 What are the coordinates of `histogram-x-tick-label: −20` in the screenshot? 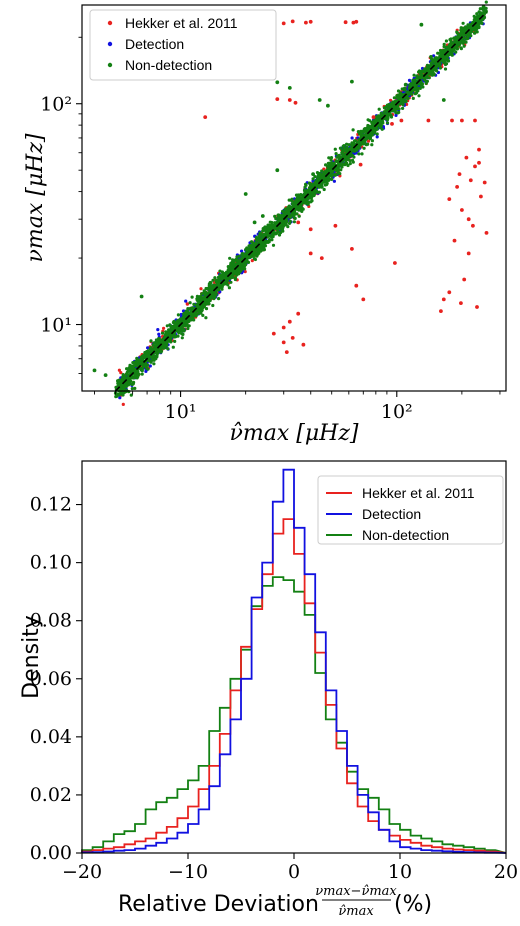 It's located at (82, 872).